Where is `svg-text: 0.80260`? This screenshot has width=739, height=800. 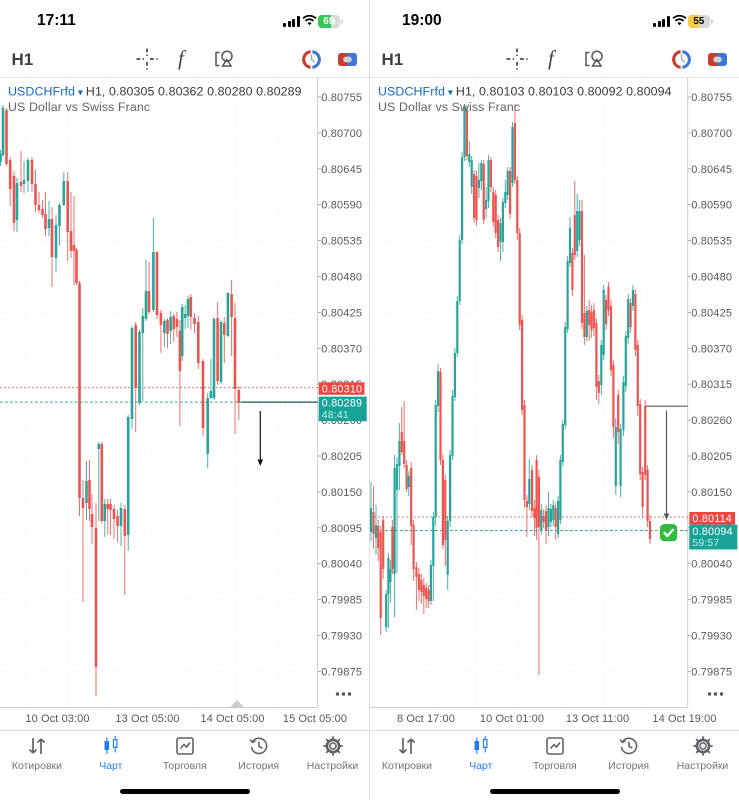
svg-text: 0.80260 is located at coordinates (711, 421).